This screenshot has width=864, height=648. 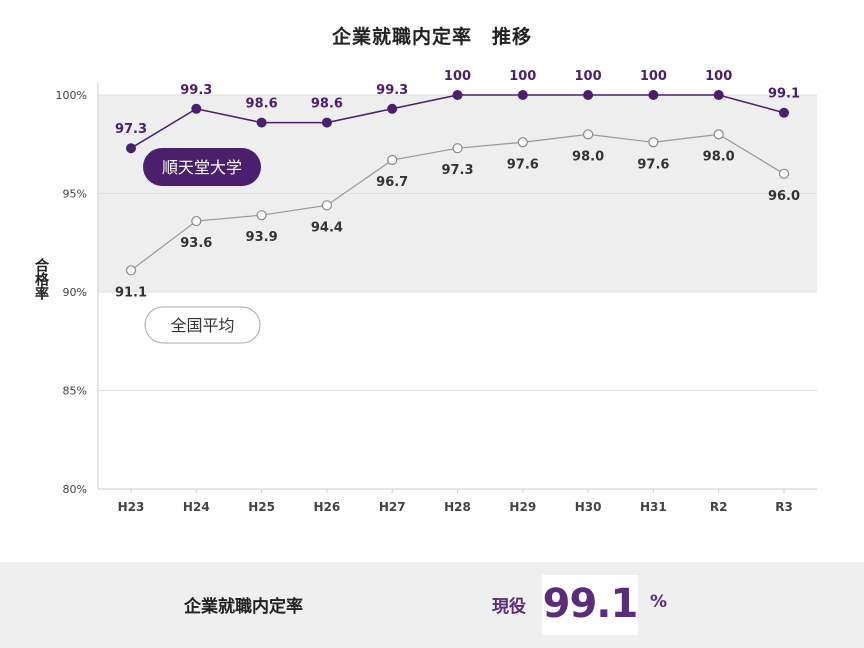 What do you see at coordinates (784, 94) in the screenshot?
I see `juntendo-data-label: 99.1` at bounding box center [784, 94].